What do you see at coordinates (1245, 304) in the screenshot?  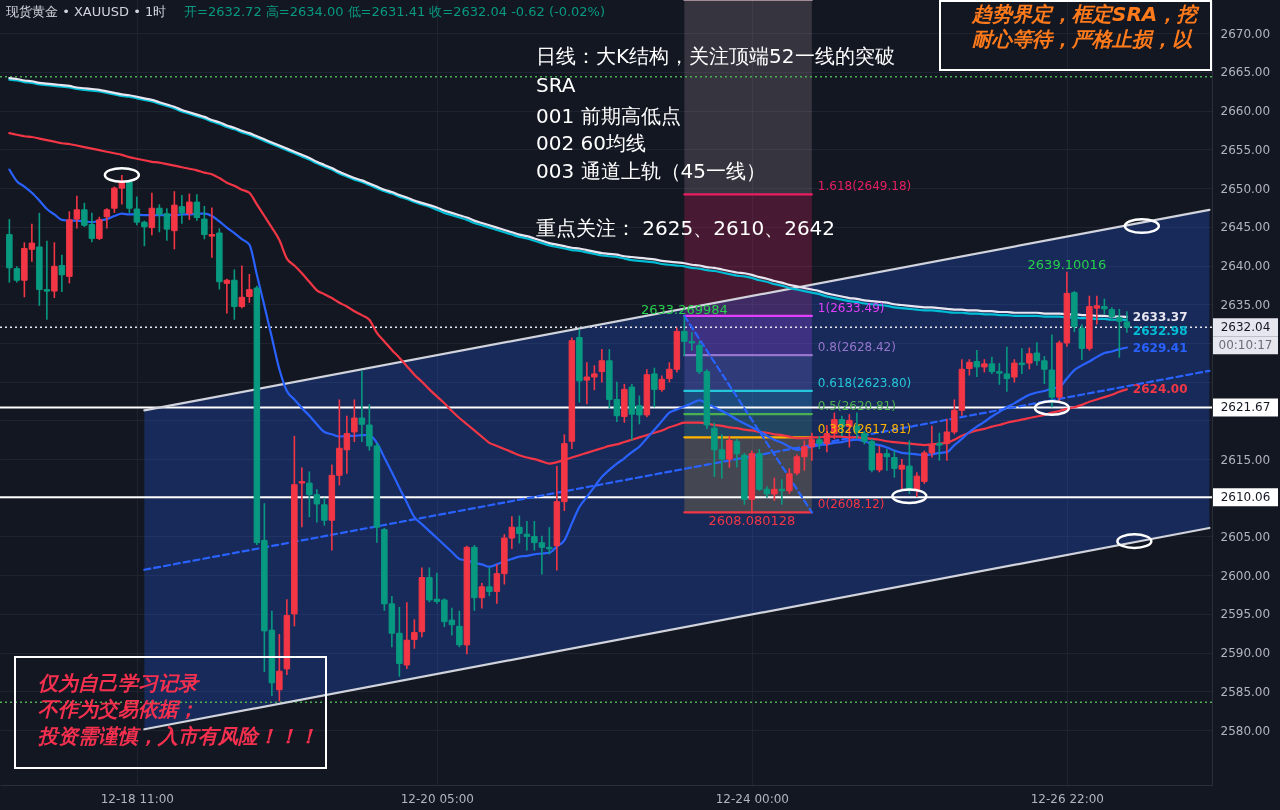 I see `y-tick-label: 2635.00` at bounding box center [1245, 304].